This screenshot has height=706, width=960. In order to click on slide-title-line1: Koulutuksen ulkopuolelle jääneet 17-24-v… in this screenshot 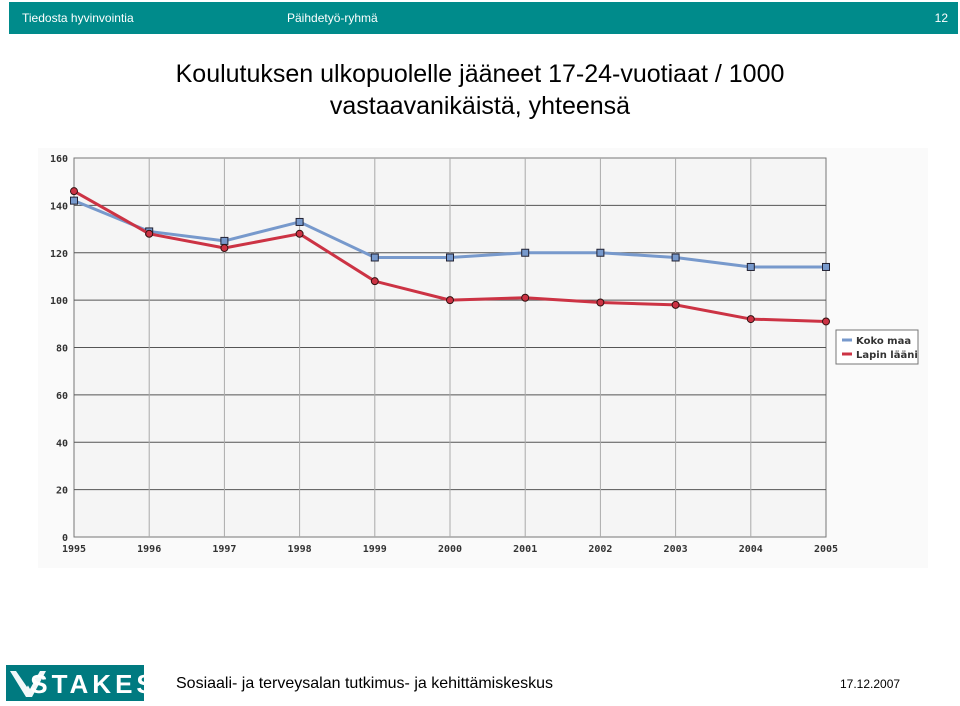, I will do `click(480, 74)`.